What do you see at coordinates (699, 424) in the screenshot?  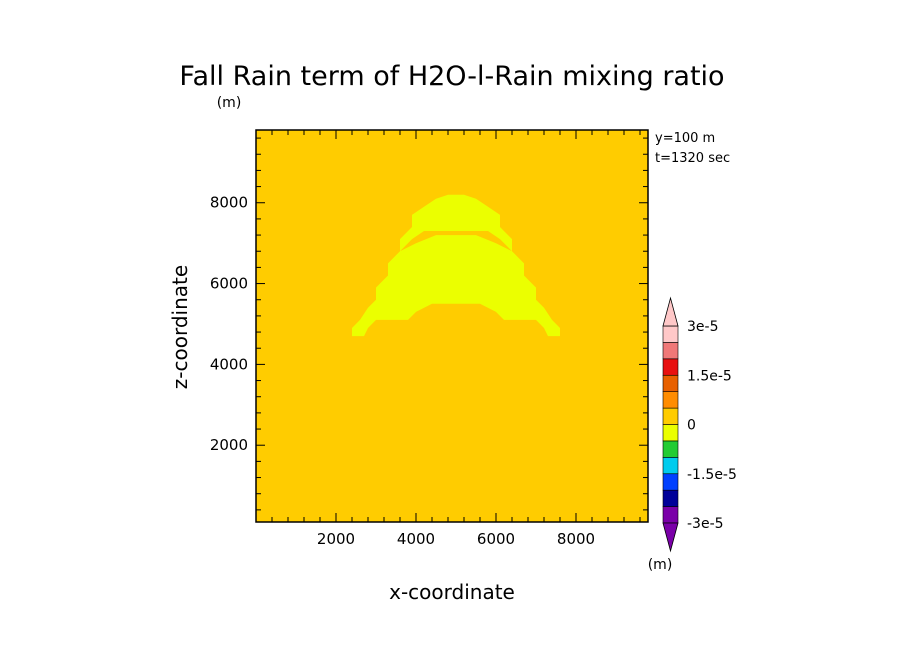 I see `colorbar: 3e-5 1.5e-5 0 -1.5e-5 -3e-5` at bounding box center [699, 424].